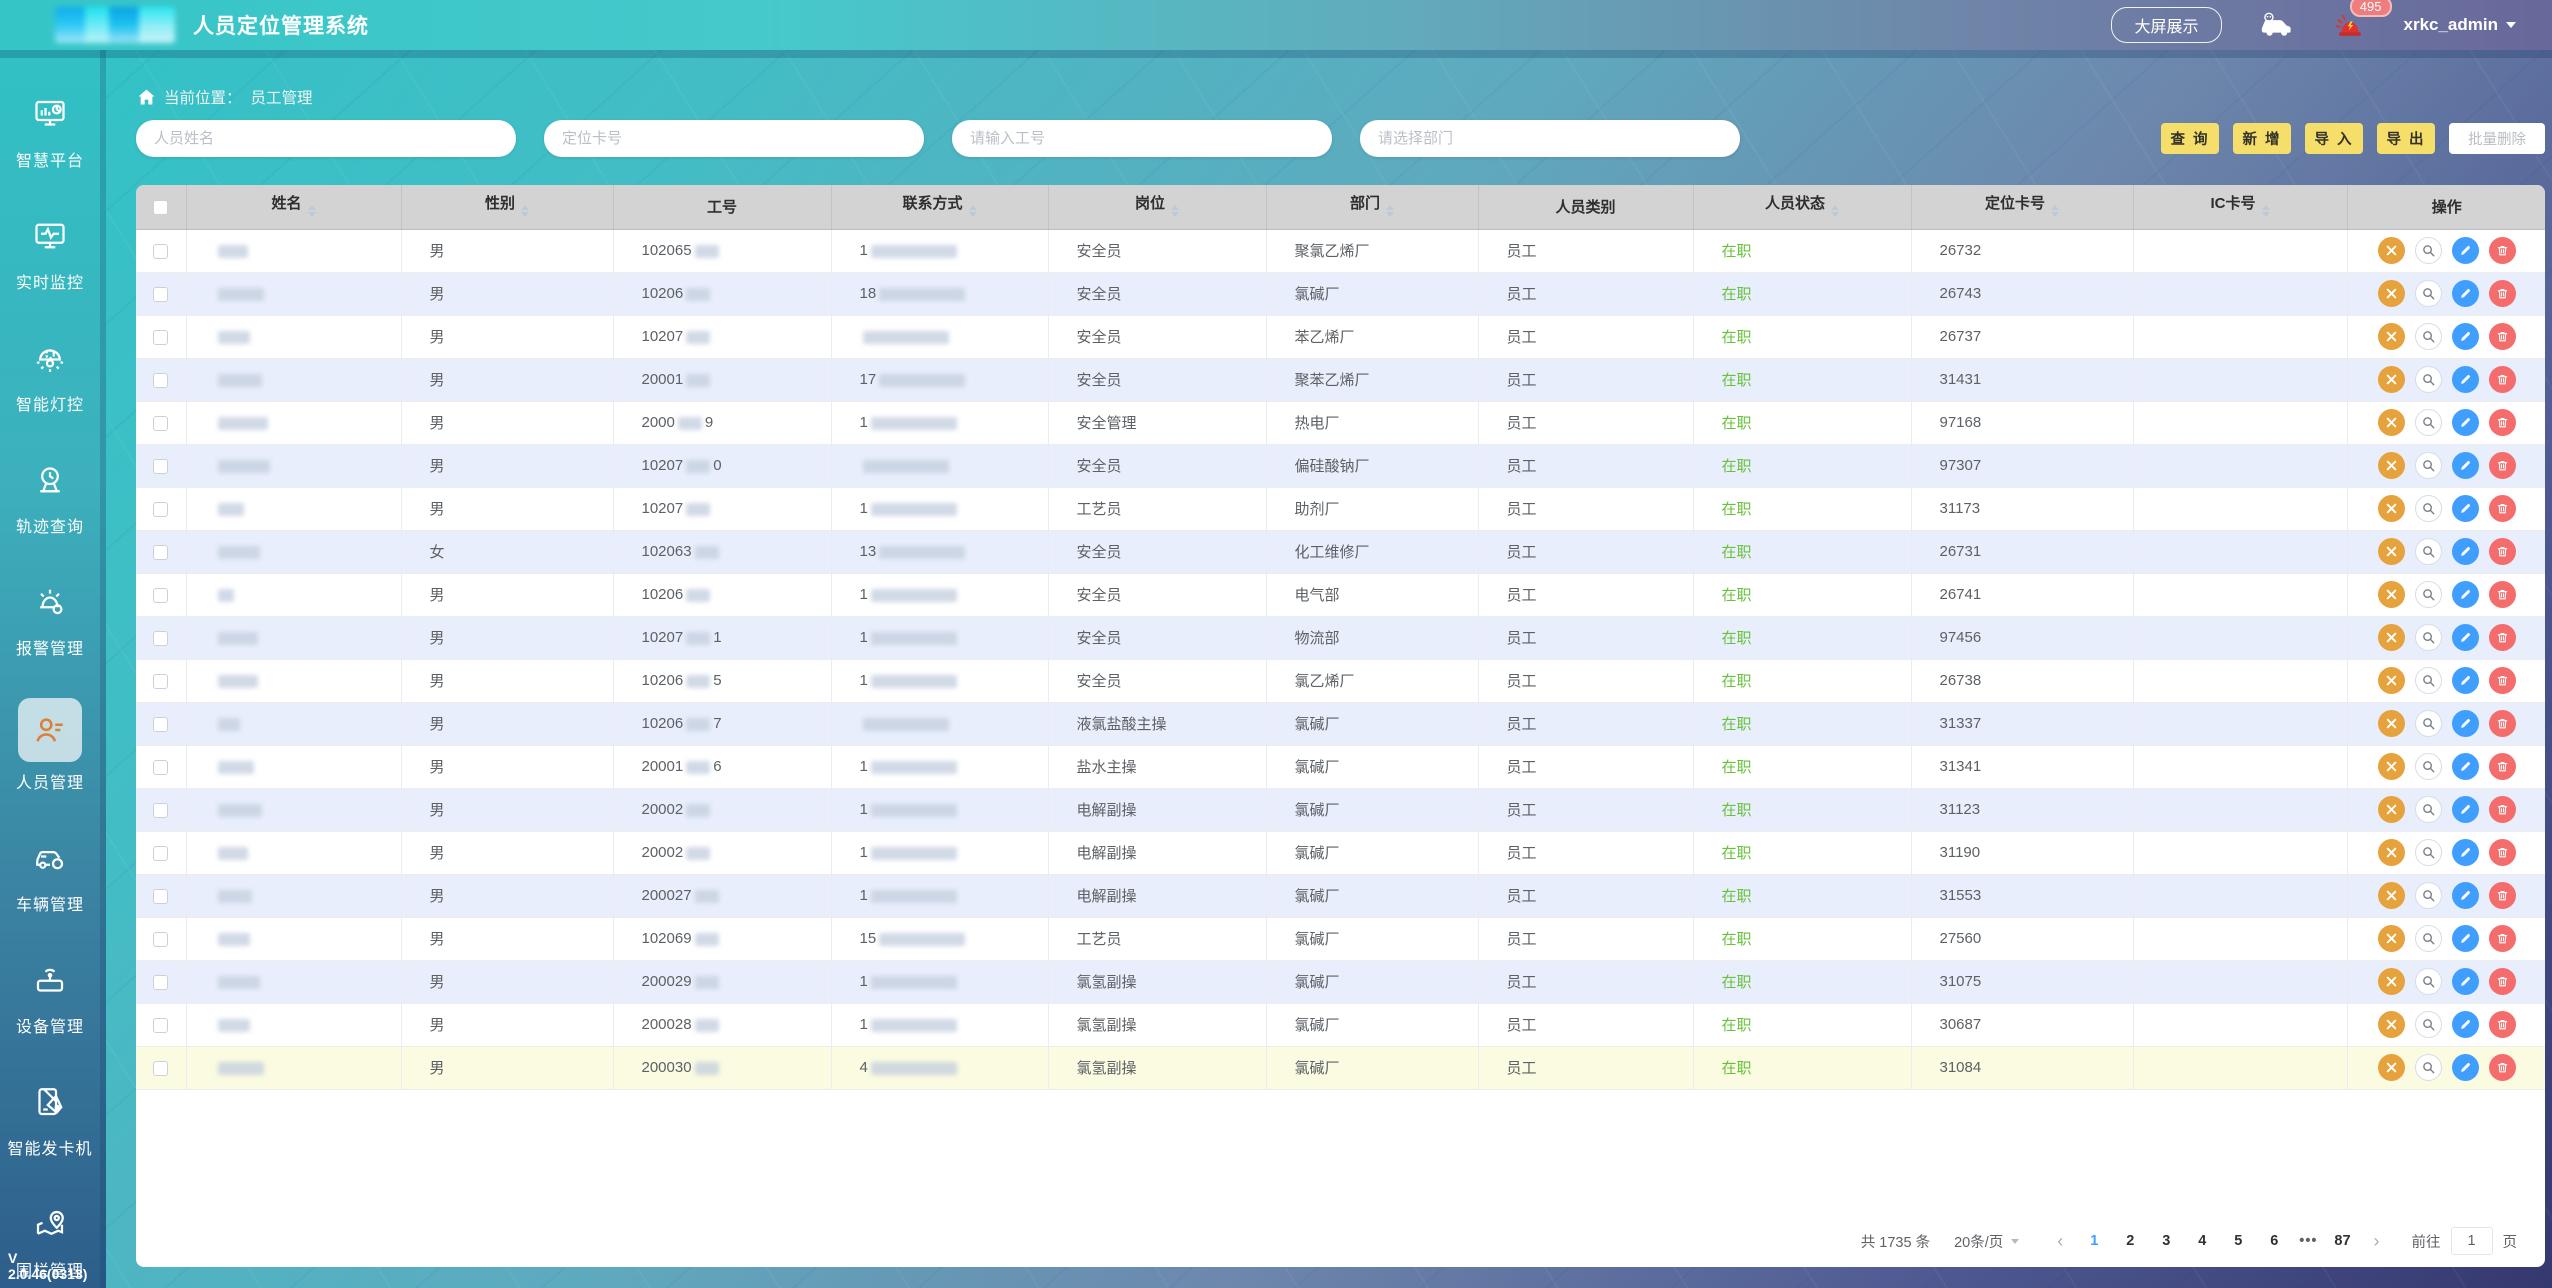 Image resolution: width=2552 pixels, height=1288 pixels. Describe the element at coordinates (2342, 1241) in the screenshot. I see `page-number-button: 87` at that location.